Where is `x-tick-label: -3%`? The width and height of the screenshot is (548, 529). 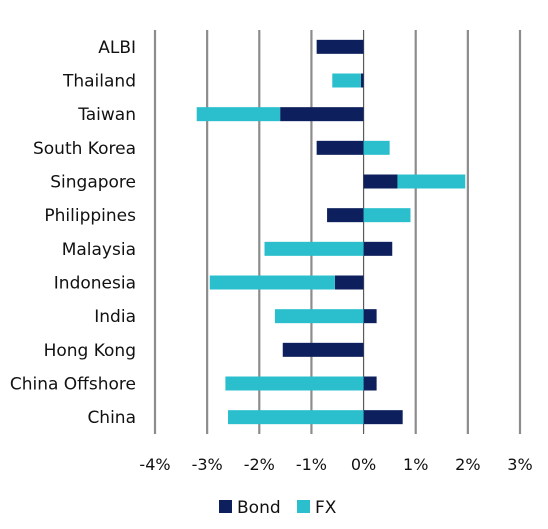 x-tick-label: -3% is located at coordinates (207, 464).